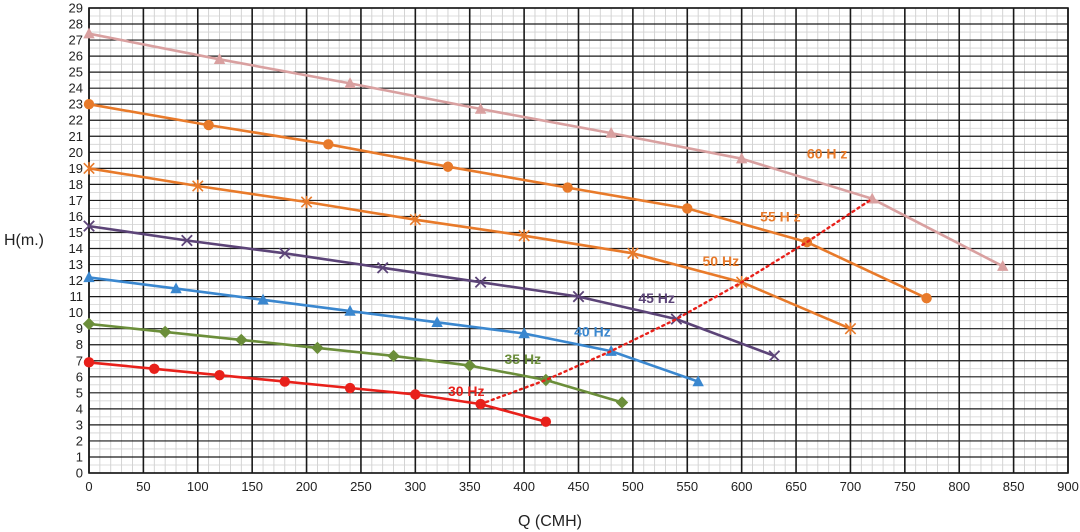  I want to click on y-tick-label: 11, so click(77, 296).